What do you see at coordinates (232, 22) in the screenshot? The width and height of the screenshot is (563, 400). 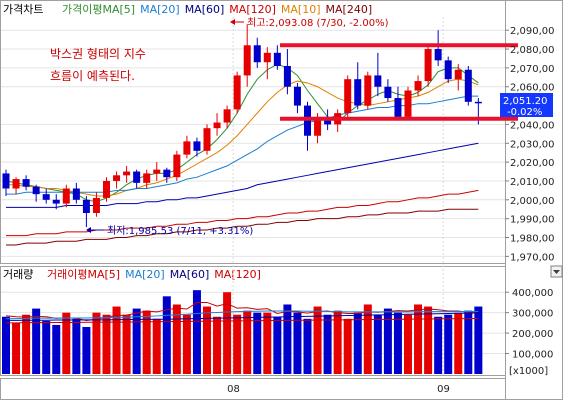 I see `high-arrow-icon` at bounding box center [232, 22].